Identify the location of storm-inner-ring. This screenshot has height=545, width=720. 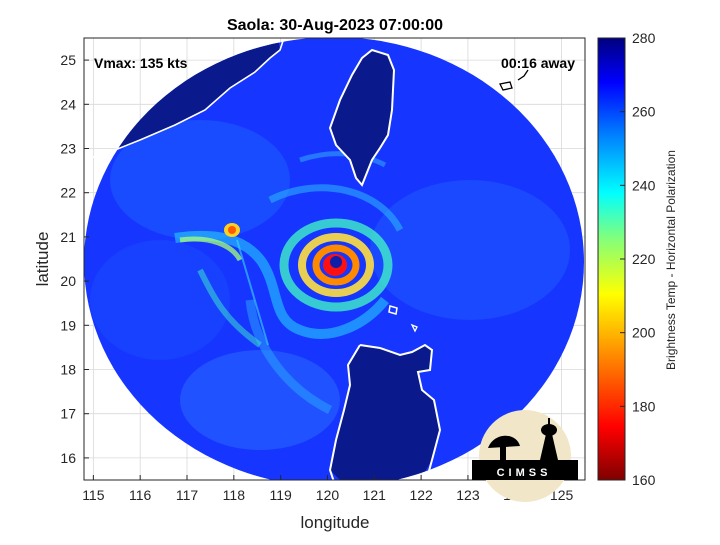
(336, 265).